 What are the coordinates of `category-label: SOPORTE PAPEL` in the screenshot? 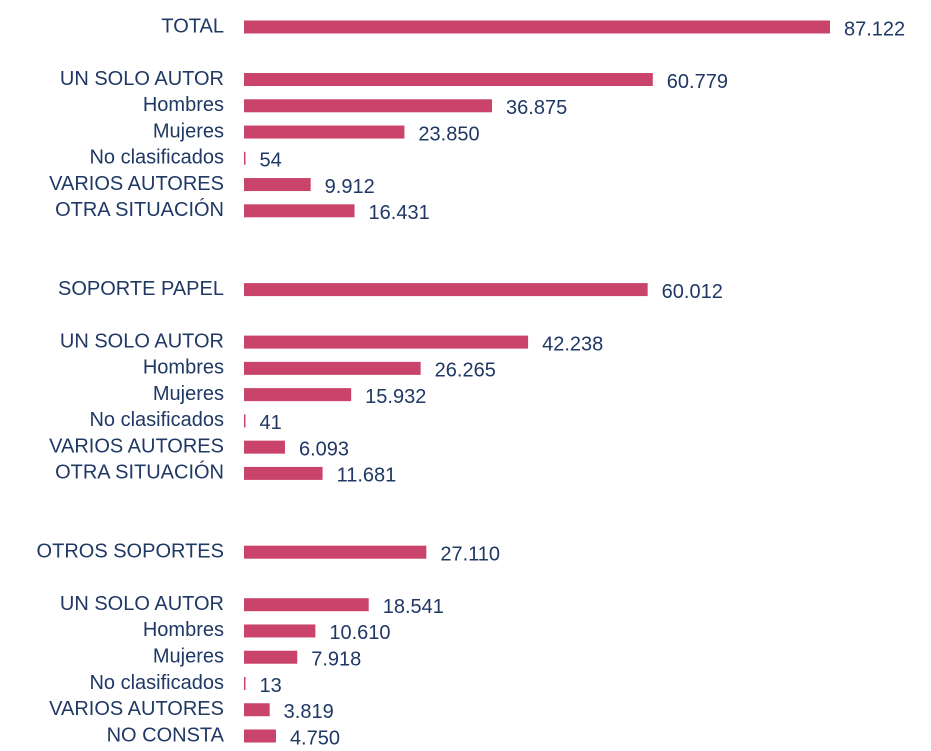 It's located at (141, 289).